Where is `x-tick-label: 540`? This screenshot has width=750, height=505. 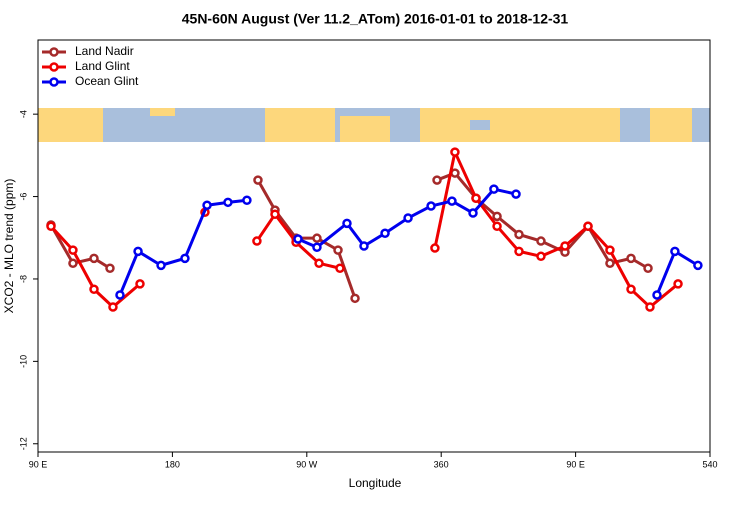
x-tick-label: 540 is located at coordinates (709, 464).